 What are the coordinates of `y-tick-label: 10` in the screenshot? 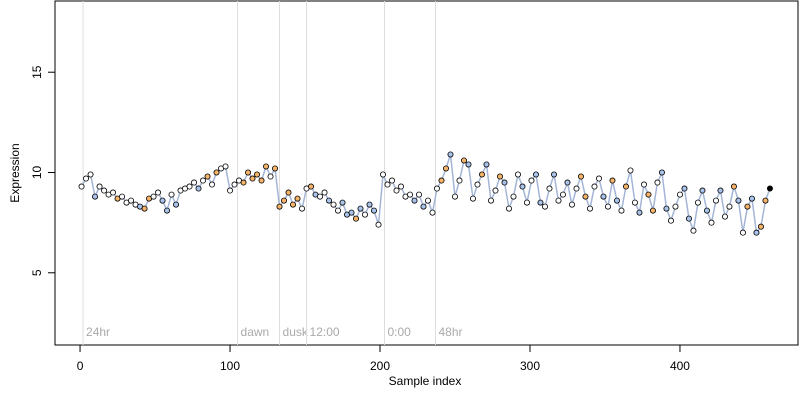 It's located at (37, 173).